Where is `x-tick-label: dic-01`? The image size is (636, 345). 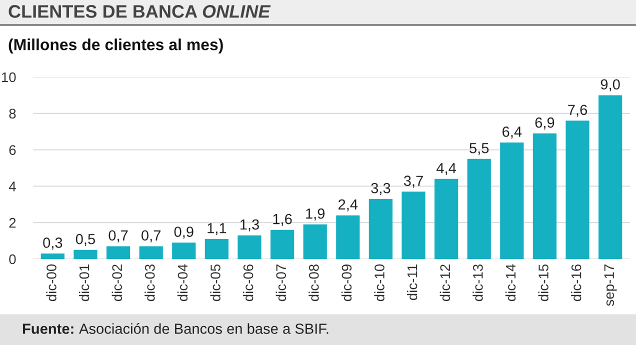
x-tick-label: dic-01 is located at coordinates (84, 283).